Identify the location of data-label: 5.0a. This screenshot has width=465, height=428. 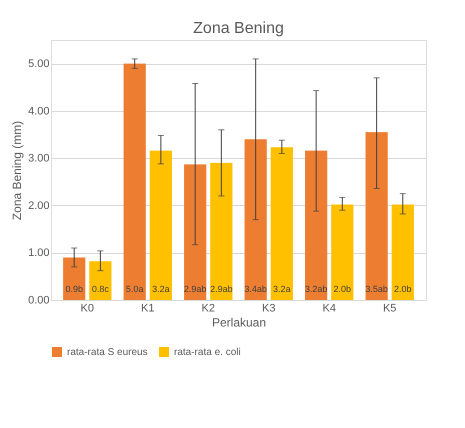
(135, 289).